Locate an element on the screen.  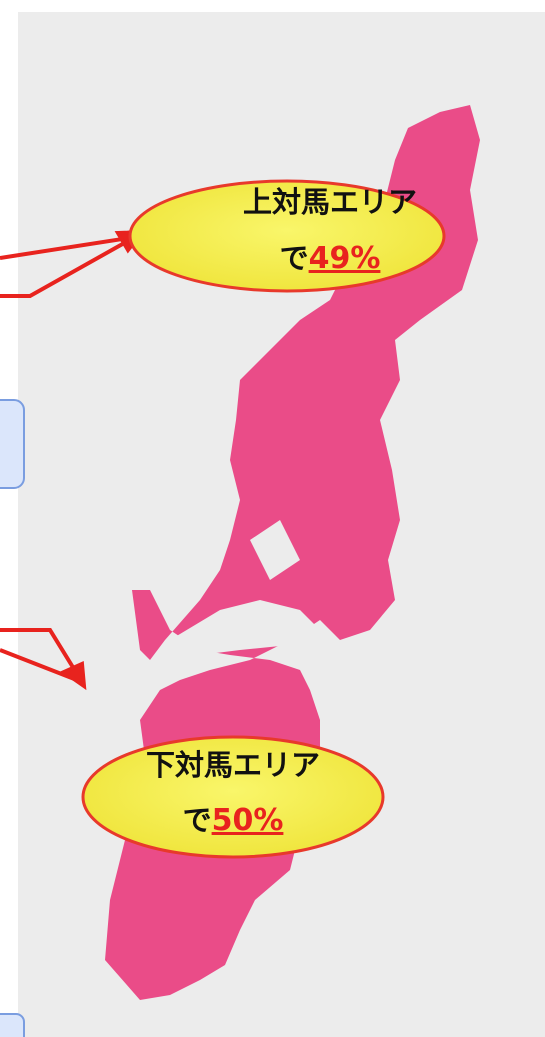
callout-share-line: で49% is located at coordinates (330, 258).